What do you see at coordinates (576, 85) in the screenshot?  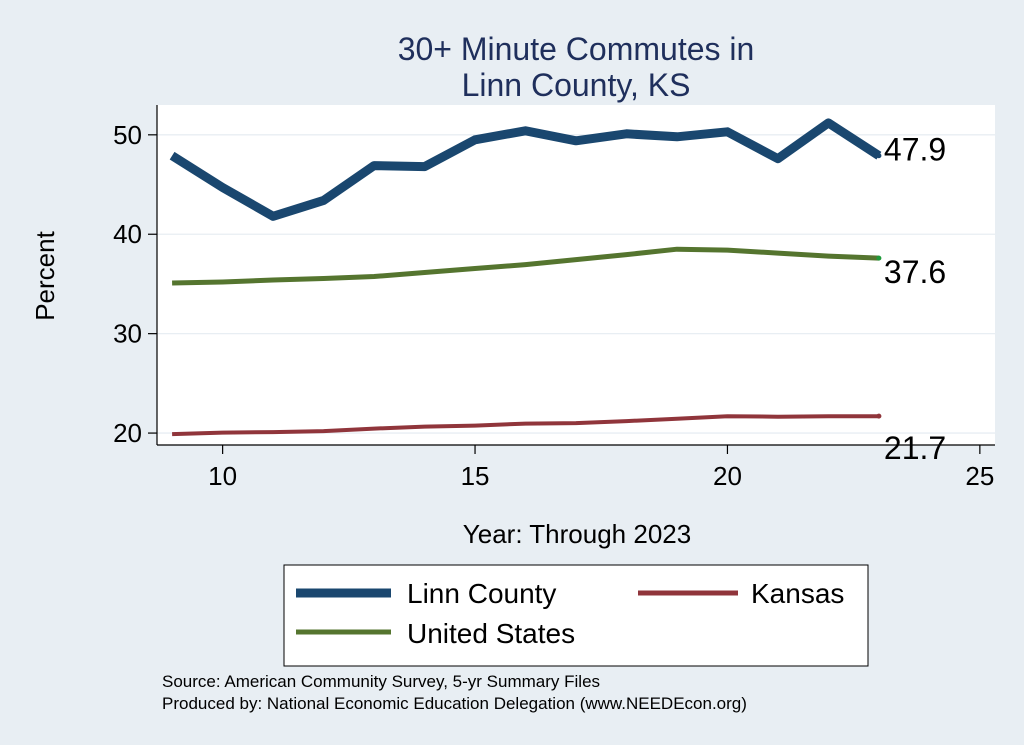 I see `chart-title-line-2: Linn County, KS` at bounding box center [576, 85].